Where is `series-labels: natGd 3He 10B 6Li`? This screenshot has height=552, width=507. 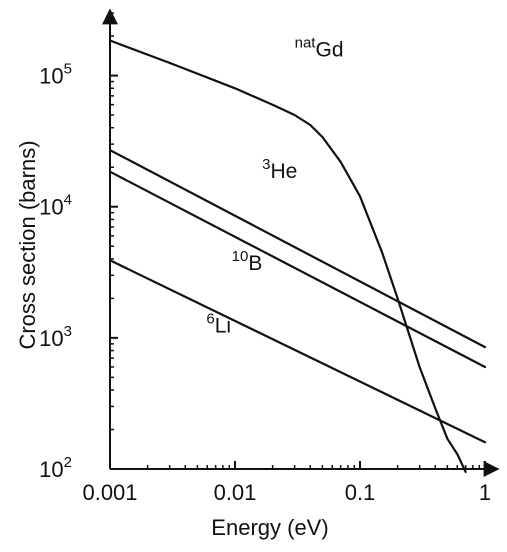
series-labels: natGd 3He 10B 6Li is located at coordinates (274, 185).